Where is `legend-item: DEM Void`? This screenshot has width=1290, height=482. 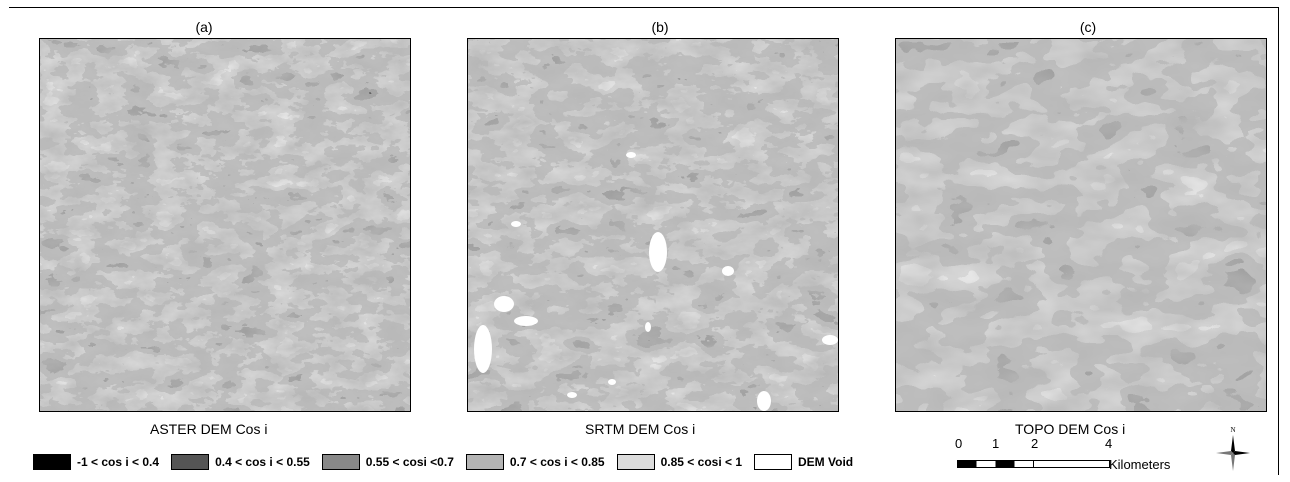
legend-item: DEM Void is located at coordinates (803, 462).